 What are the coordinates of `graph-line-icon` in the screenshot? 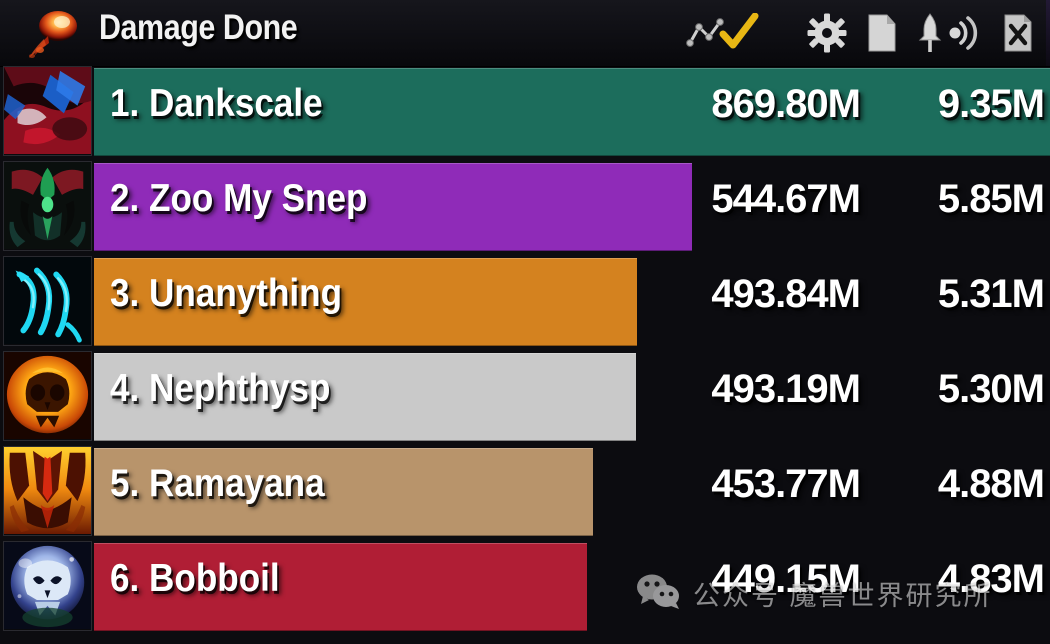 It's located at (705, 33).